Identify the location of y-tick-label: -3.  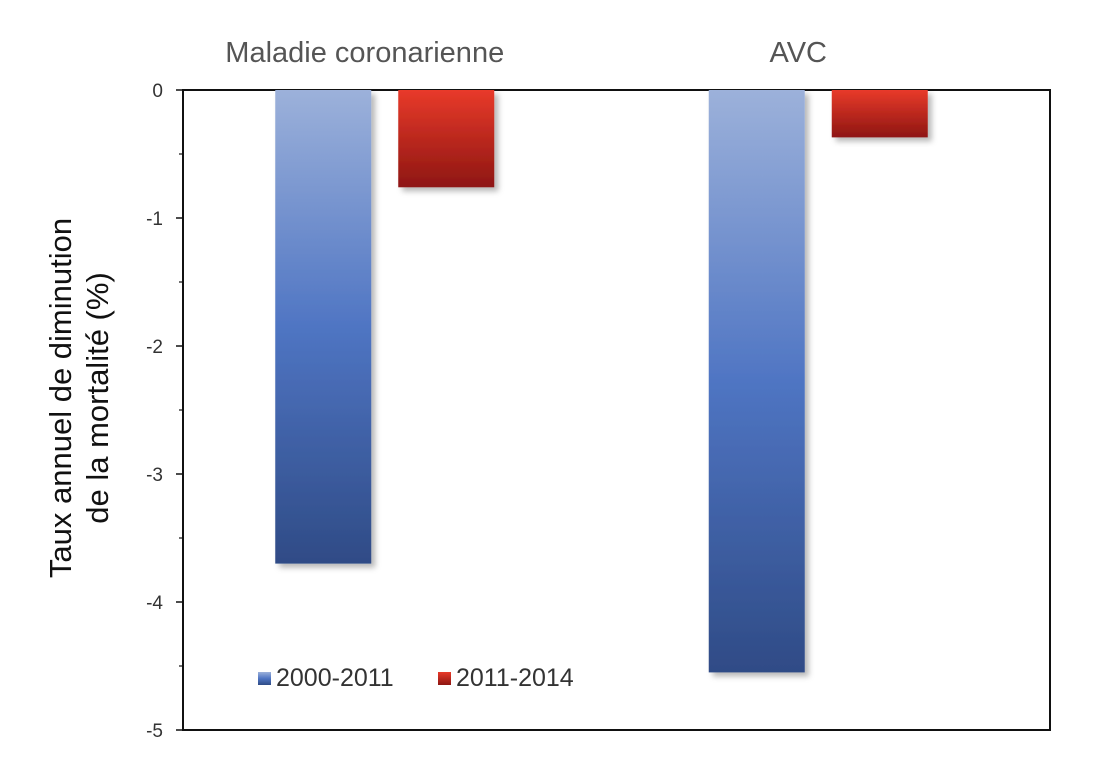
(154, 475).